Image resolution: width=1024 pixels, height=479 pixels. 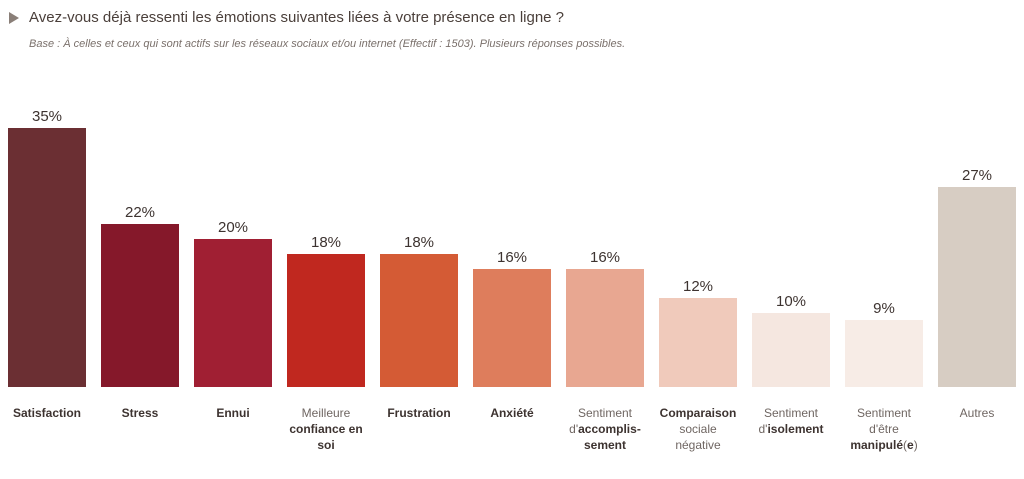 What do you see at coordinates (47, 116) in the screenshot?
I see `value-label: 35%` at bounding box center [47, 116].